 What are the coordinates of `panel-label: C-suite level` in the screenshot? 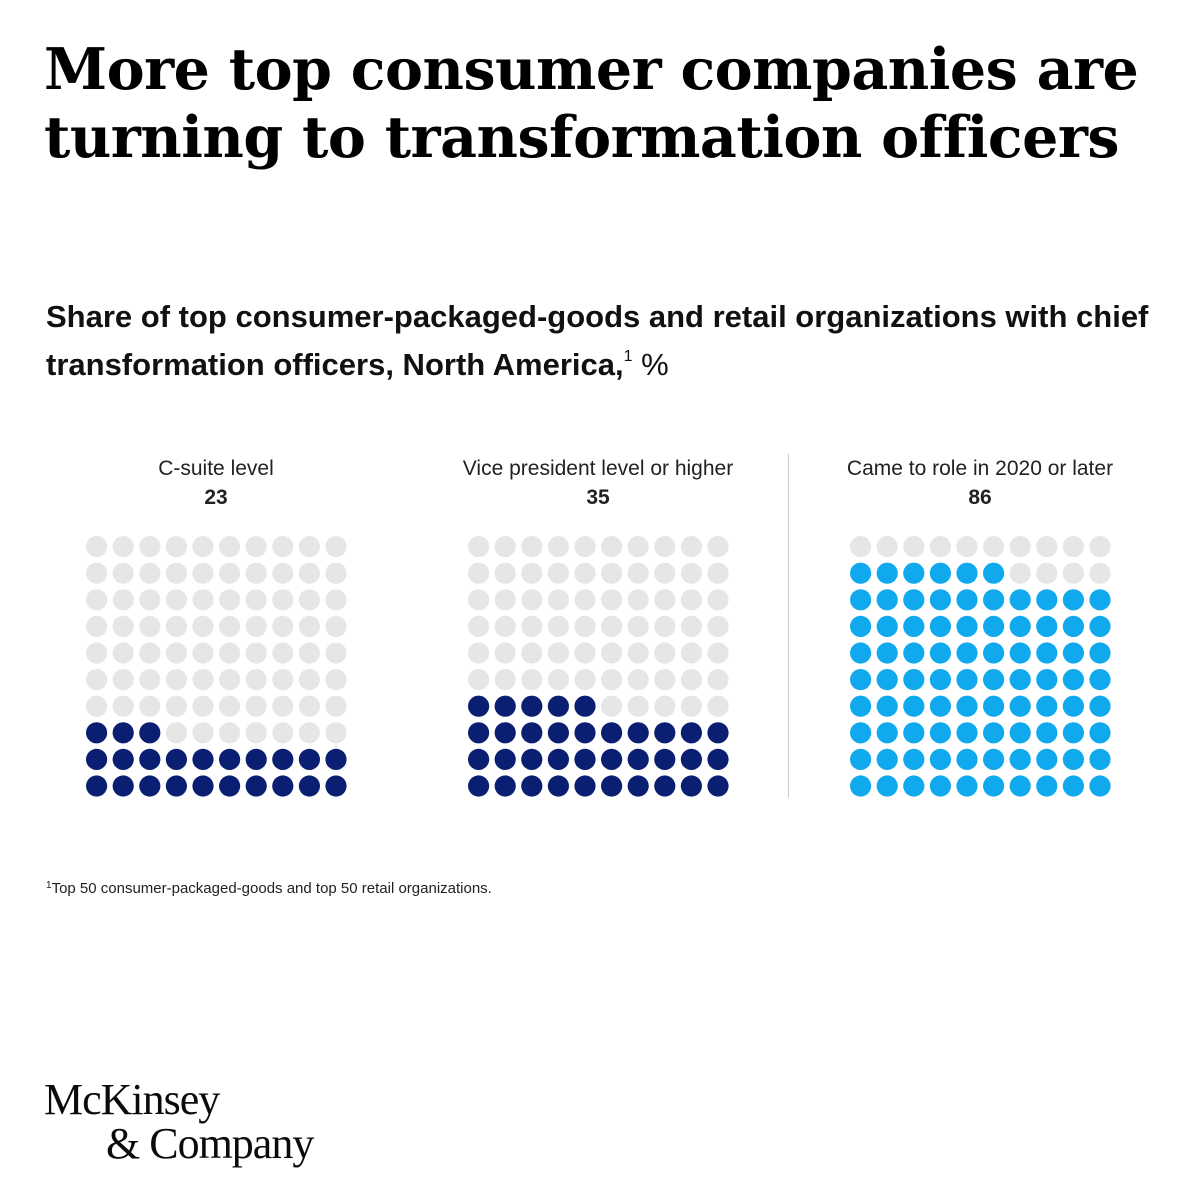 It's located at (216, 468).